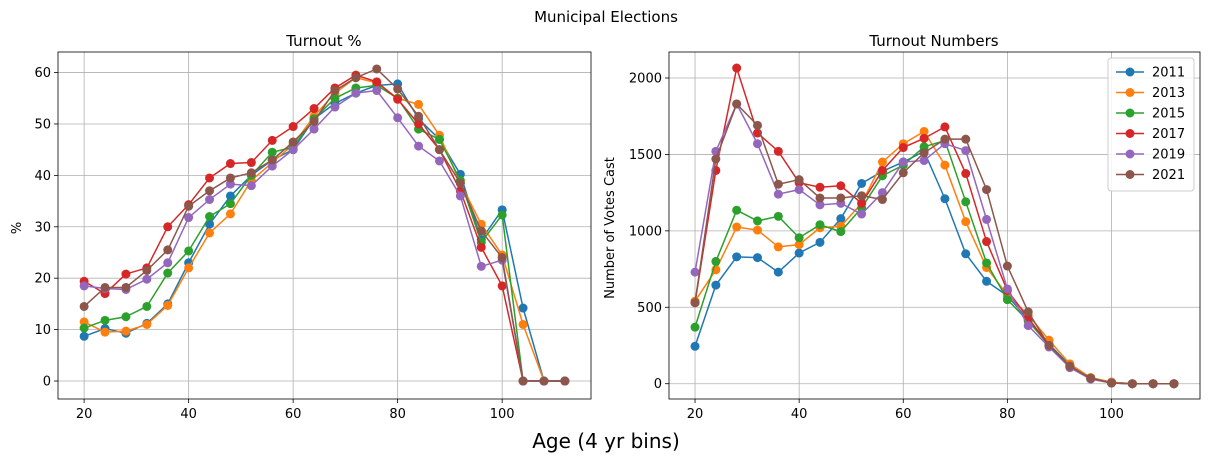 The height and width of the screenshot is (461, 1211). What do you see at coordinates (606, 441) in the screenshot?
I see `figure-xlabel: Age (4 yr bins)` at bounding box center [606, 441].